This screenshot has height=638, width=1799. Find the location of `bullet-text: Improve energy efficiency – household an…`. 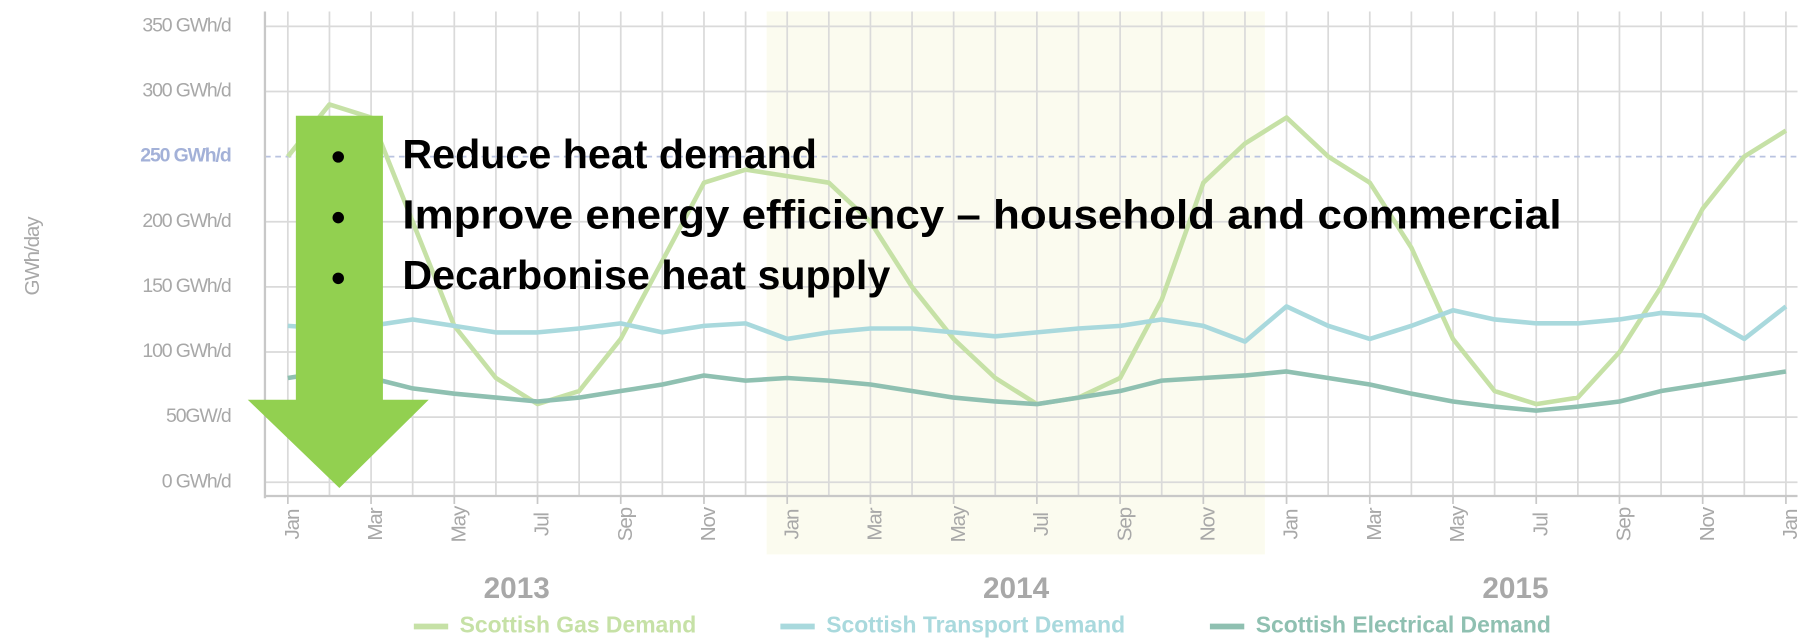

bullet-text: Improve energy efficiency – household an… is located at coordinates (981, 215).